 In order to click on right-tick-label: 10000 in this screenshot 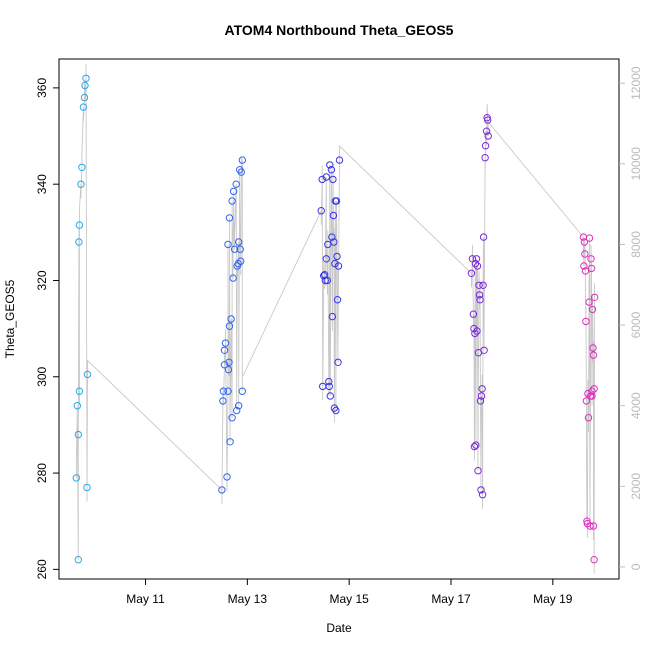, I will do `click(636, 164)`.